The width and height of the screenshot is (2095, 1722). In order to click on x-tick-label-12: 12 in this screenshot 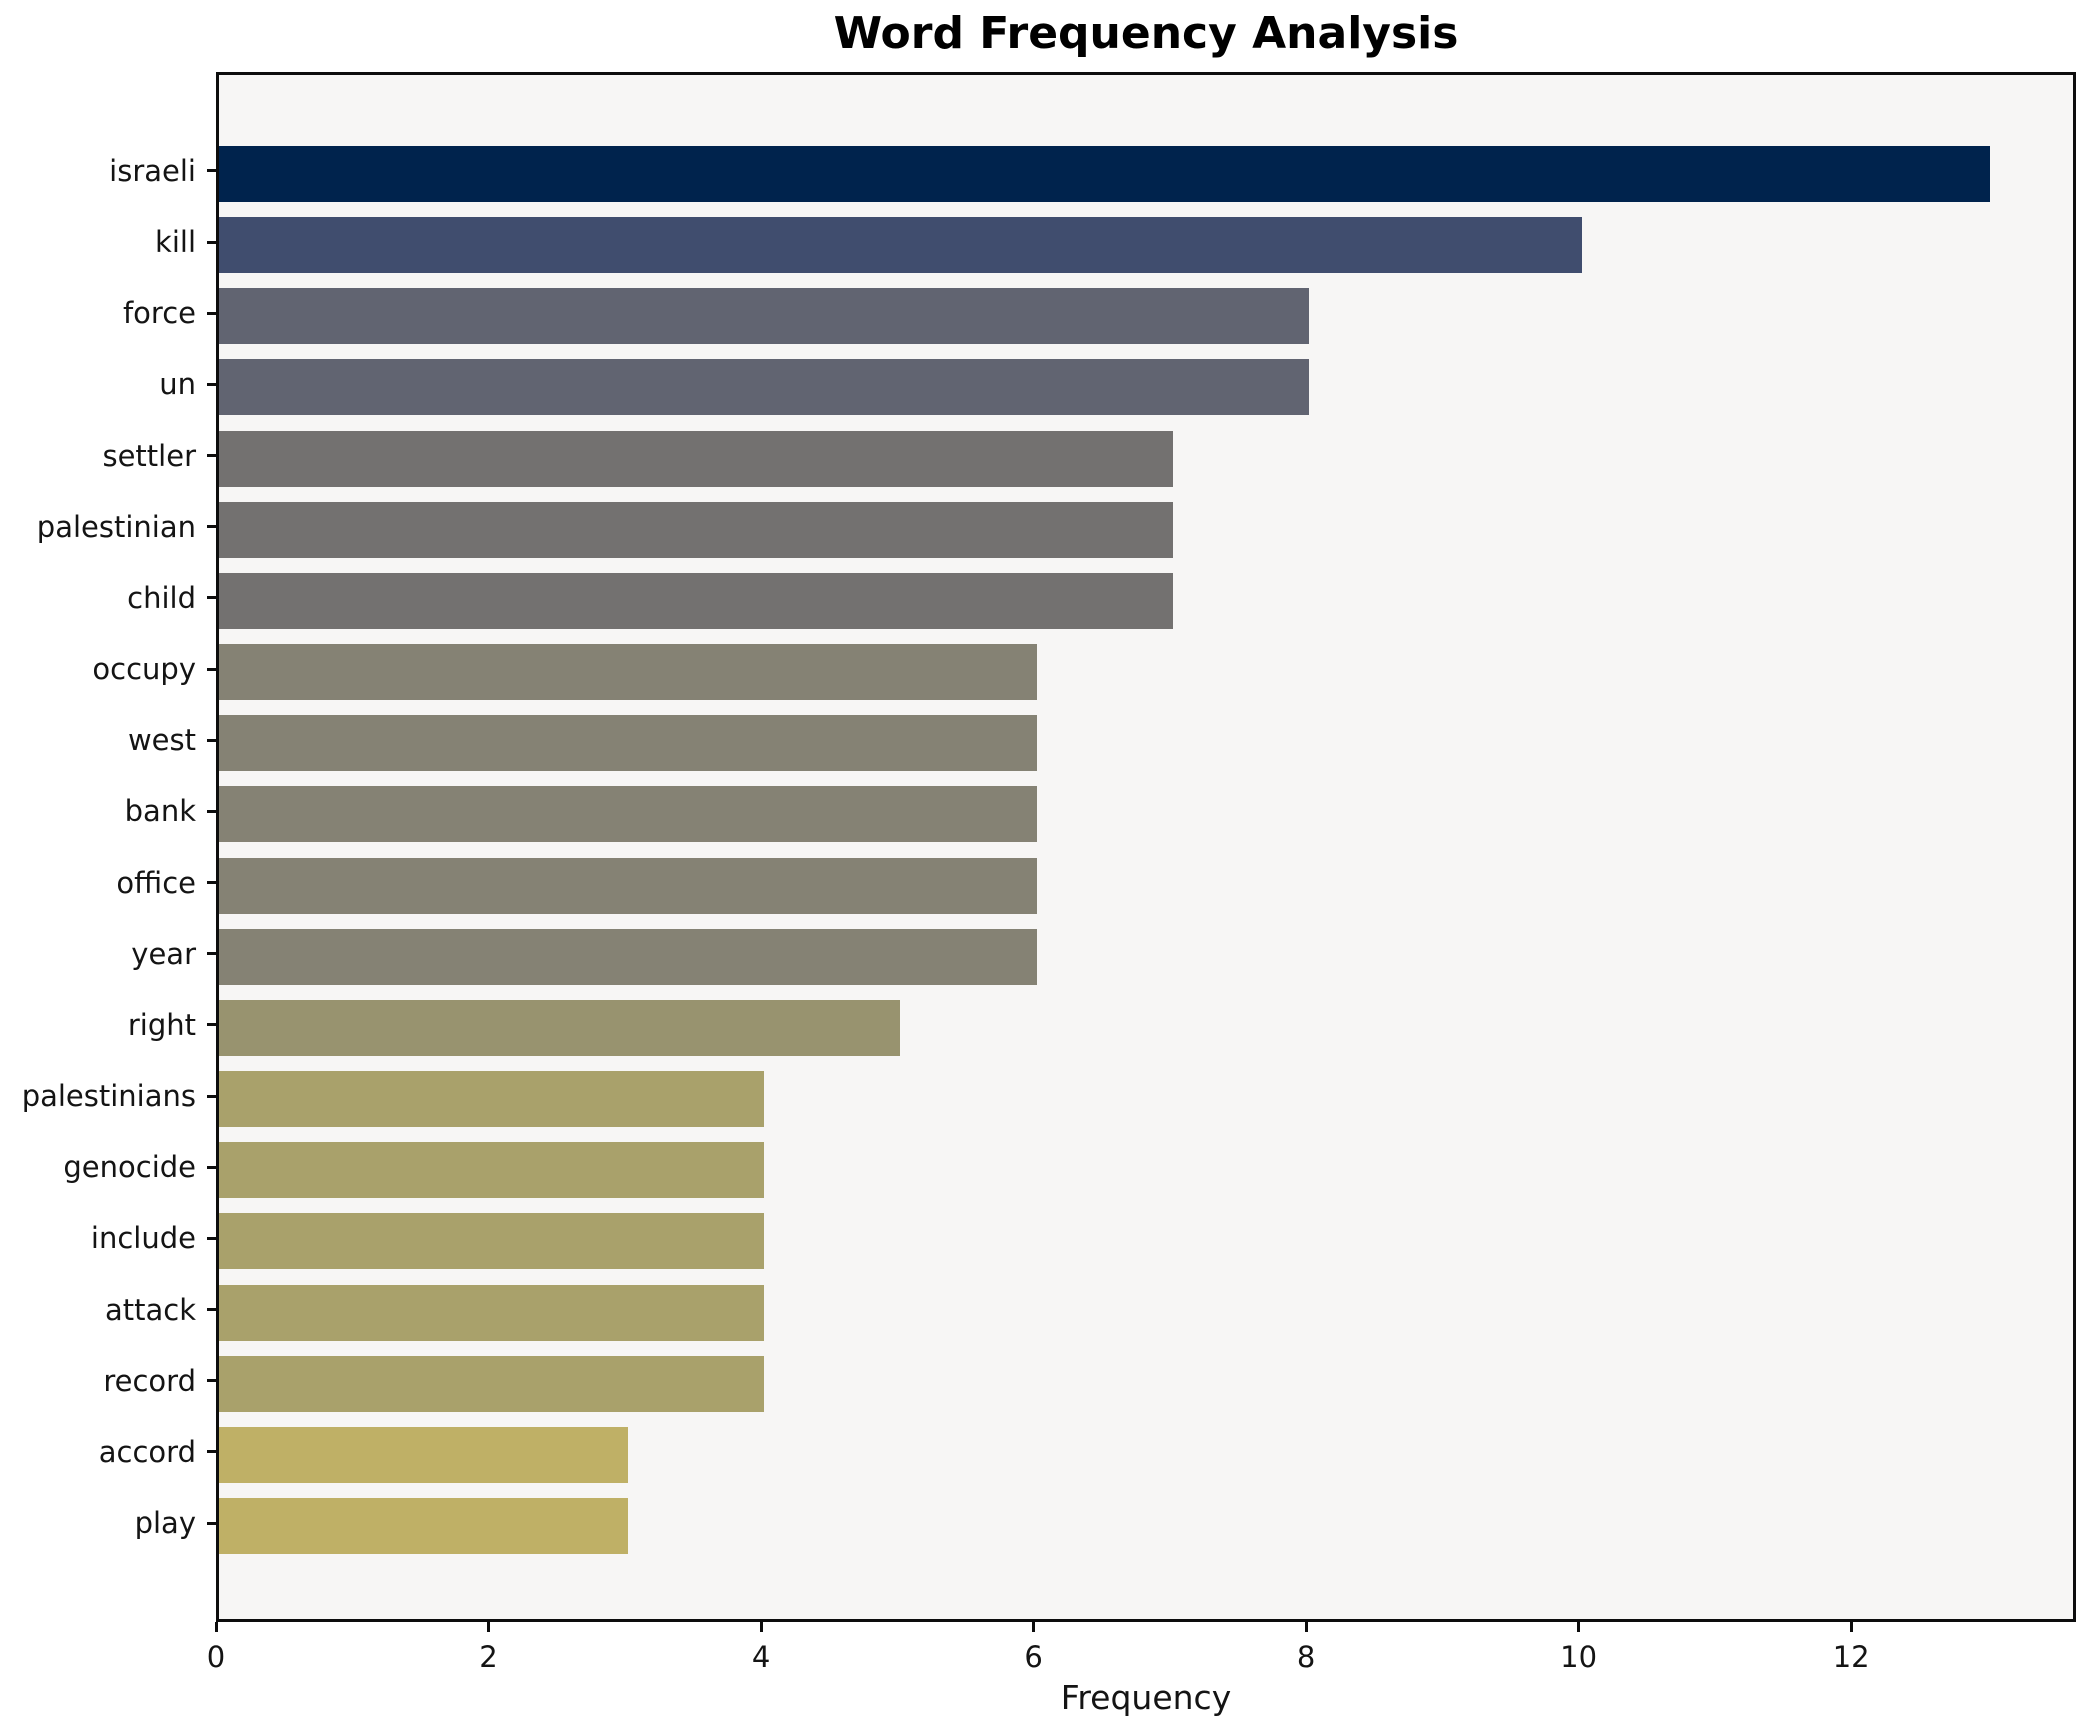, I will do `click(1851, 1657)`.